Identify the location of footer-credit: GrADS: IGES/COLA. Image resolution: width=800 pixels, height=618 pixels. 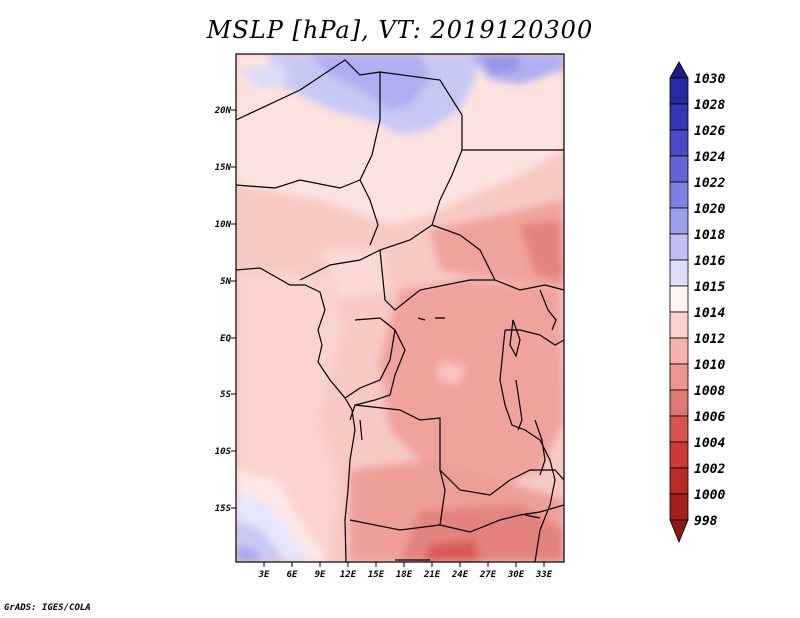
(47, 608).